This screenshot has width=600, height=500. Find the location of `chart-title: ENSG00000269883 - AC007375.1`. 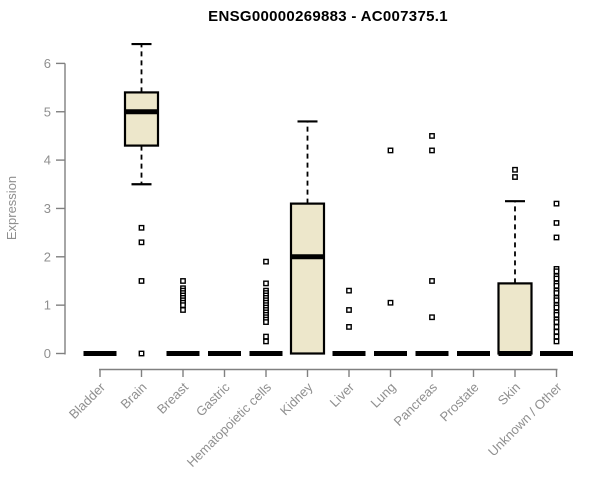

chart-title: ENSG00000269883 - AC007375.1 is located at coordinates (328, 16).